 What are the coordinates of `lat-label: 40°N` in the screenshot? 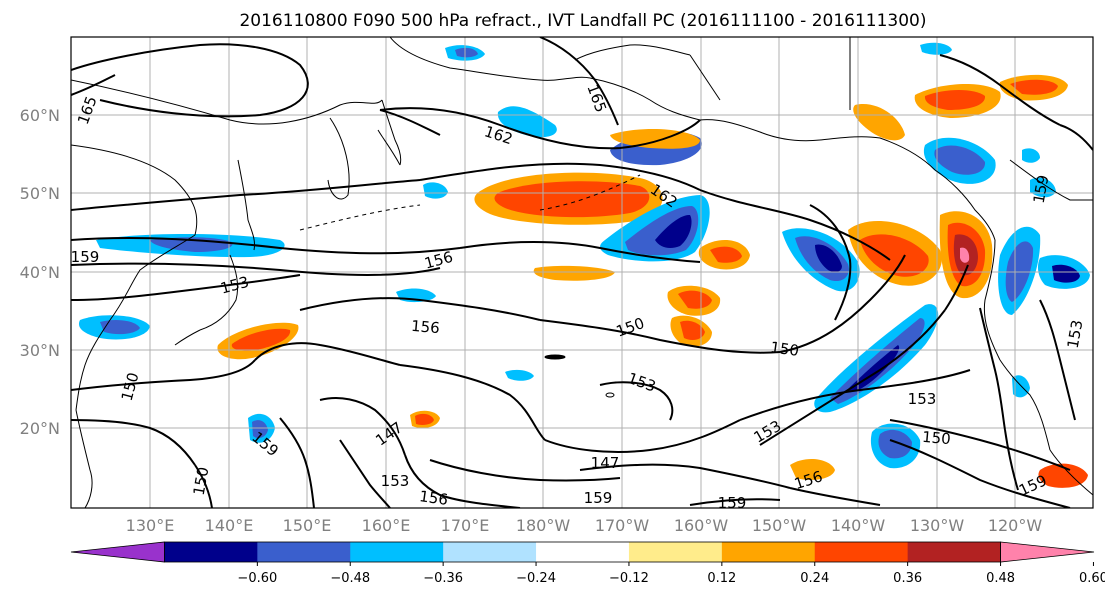 It's located at (40, 272).